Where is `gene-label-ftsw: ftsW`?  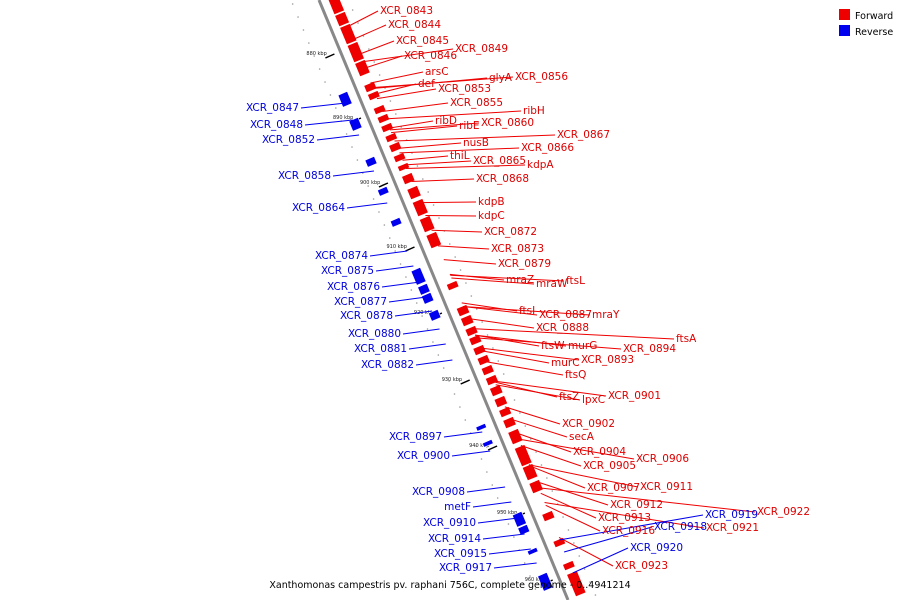
gene-label-ftsw: ftsW is located at coordinates (553, 346).